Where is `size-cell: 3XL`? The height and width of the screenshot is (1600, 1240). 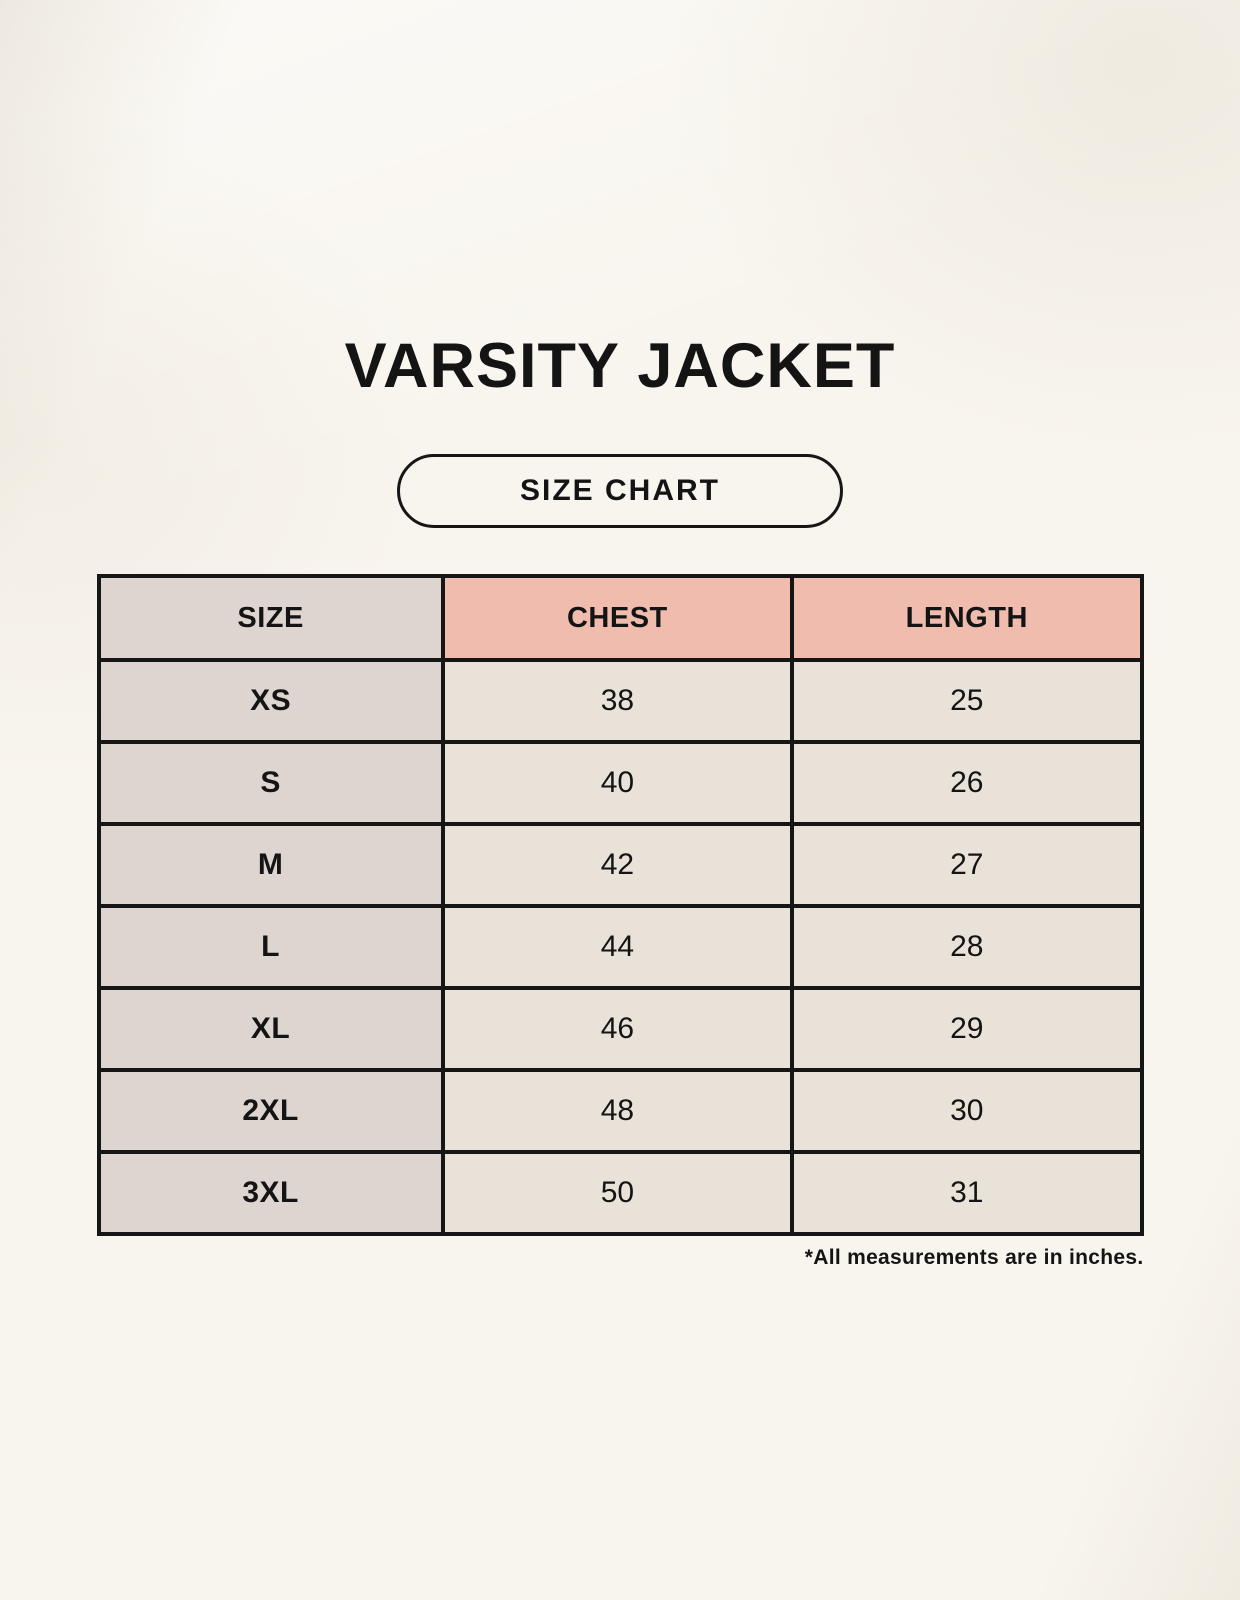 size-cell: 3XL is located at coordinates (270, 1193).